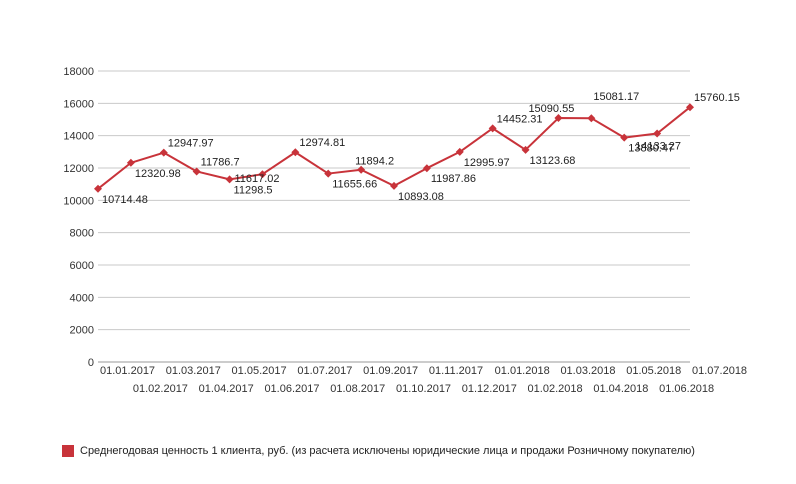  What do you see at coordinates (354, 185) in the screenshot?
I see `data-label: 11655.66` at bounding box center [354, 185].